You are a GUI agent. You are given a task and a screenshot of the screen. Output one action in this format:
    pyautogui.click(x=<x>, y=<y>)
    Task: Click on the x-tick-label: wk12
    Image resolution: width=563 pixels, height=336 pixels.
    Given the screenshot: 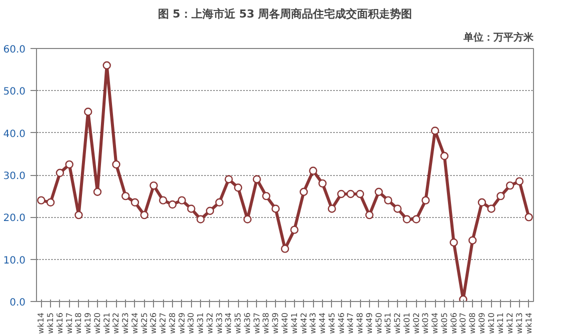 What is the action you would take?
    pyautogui.click(x=510, y=323)
    